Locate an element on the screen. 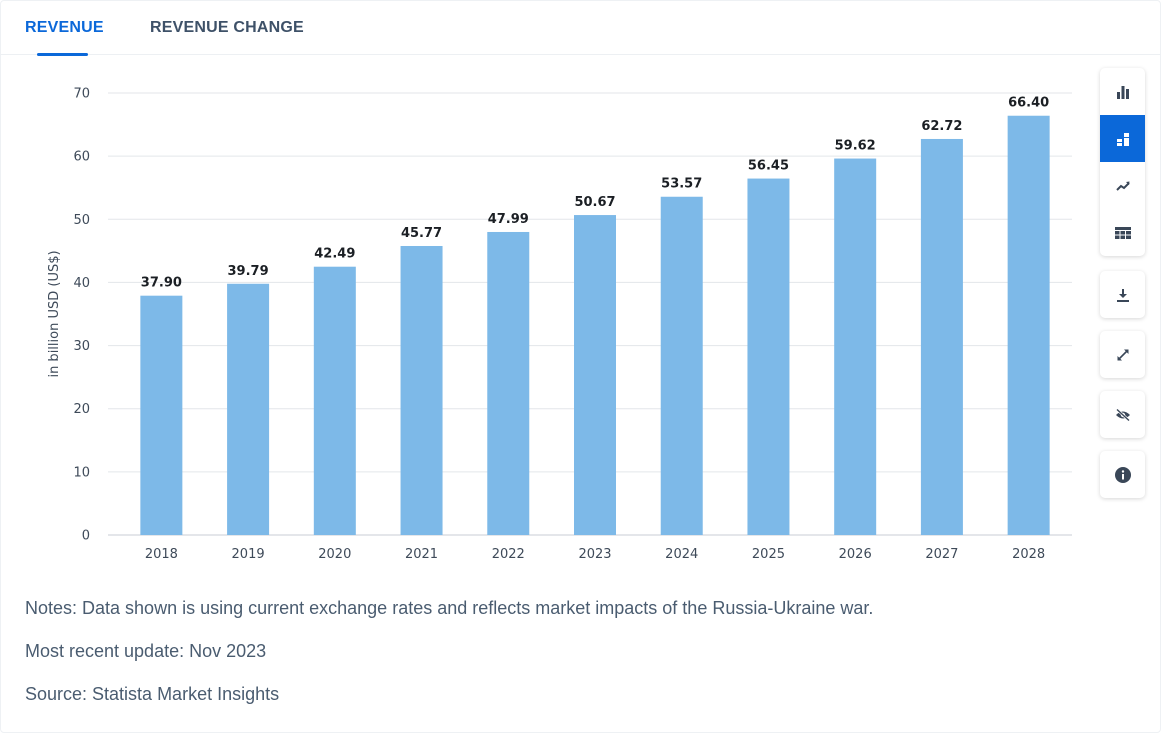 The image size is (1161, 733). info-group is located at coordinates (1122, 474).